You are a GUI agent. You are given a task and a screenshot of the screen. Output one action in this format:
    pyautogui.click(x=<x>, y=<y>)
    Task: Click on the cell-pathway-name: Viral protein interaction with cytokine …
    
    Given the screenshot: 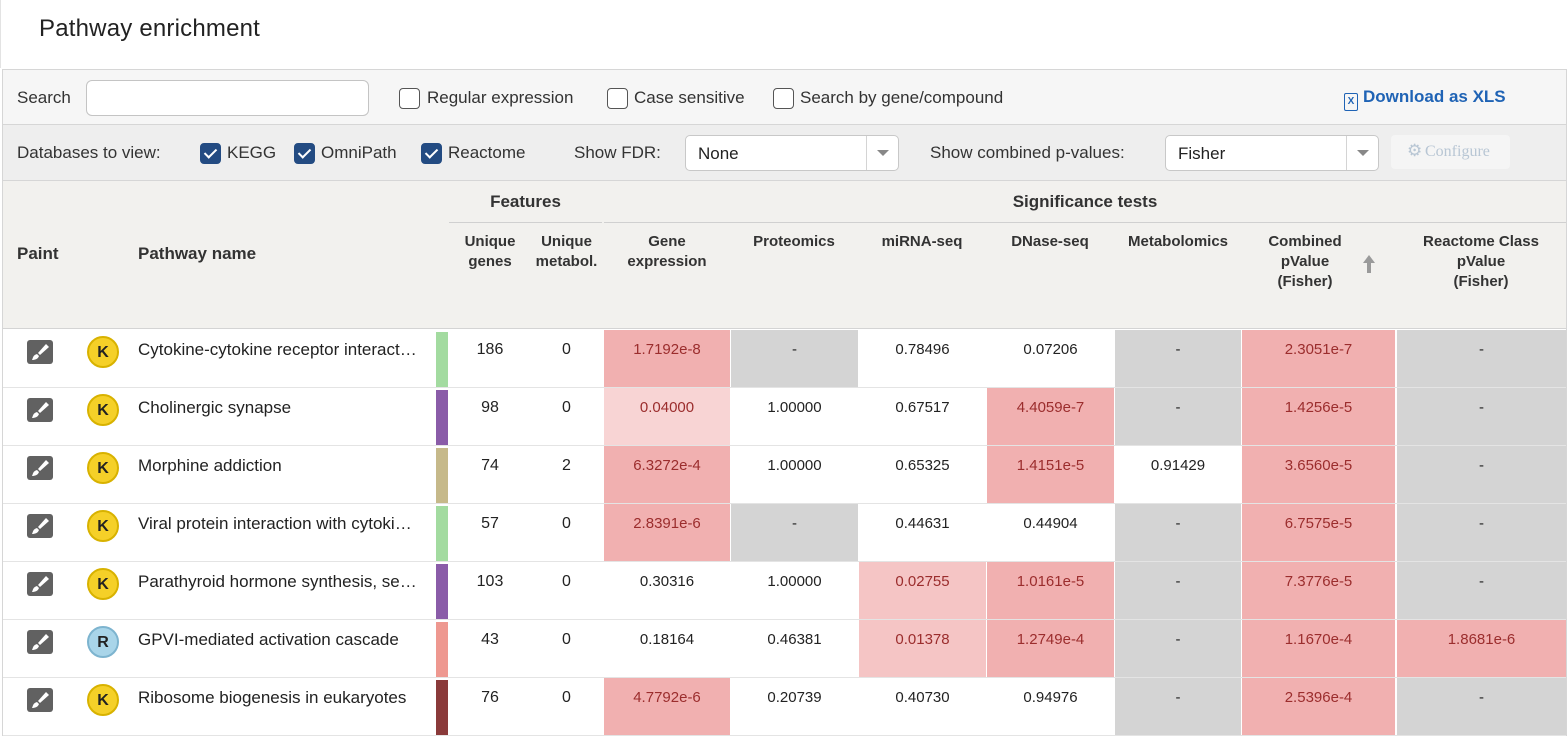 What is the action you would take?
    pyautogui.click(x=278, y=523)
    